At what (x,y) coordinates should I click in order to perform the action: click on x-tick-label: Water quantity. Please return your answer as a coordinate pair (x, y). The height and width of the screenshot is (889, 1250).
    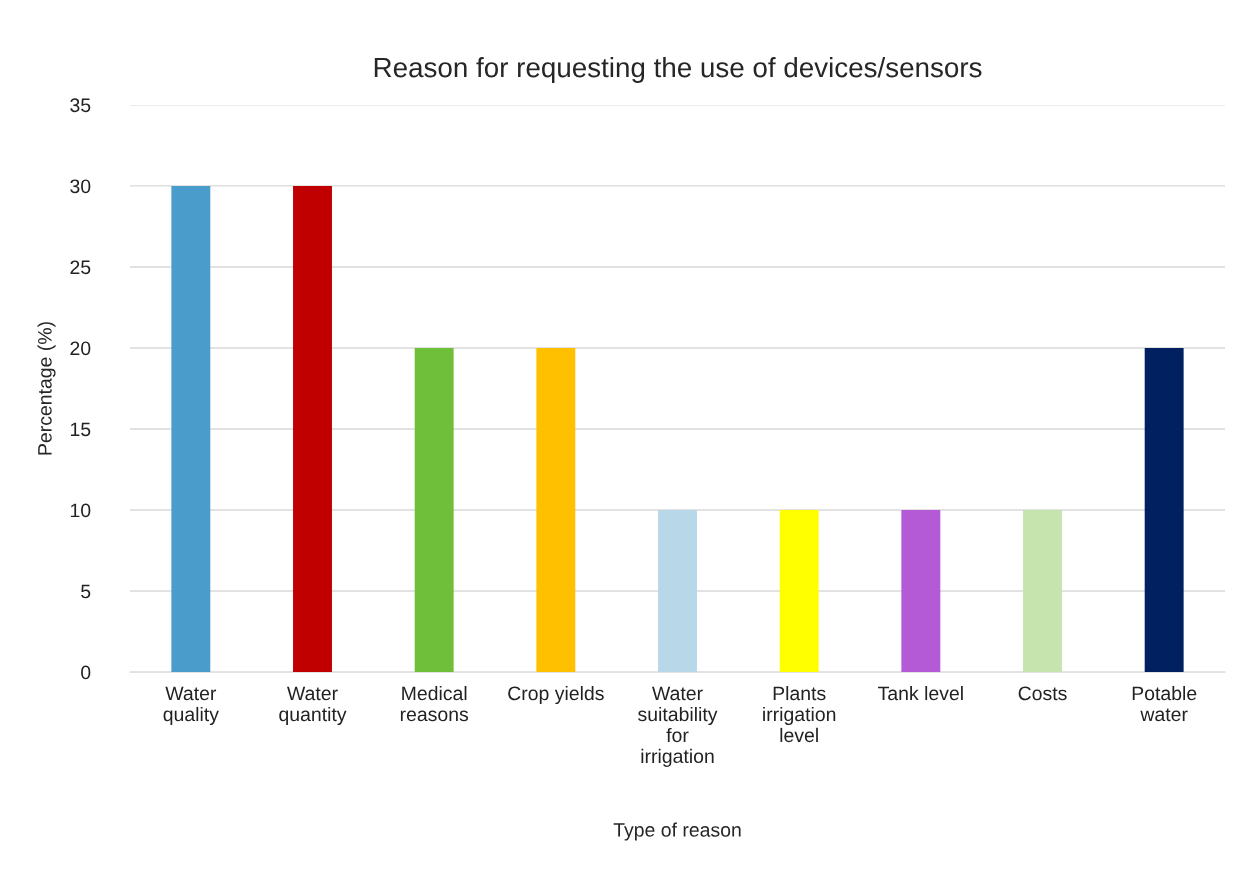
    Looking at the image, I should click on (313, 706).